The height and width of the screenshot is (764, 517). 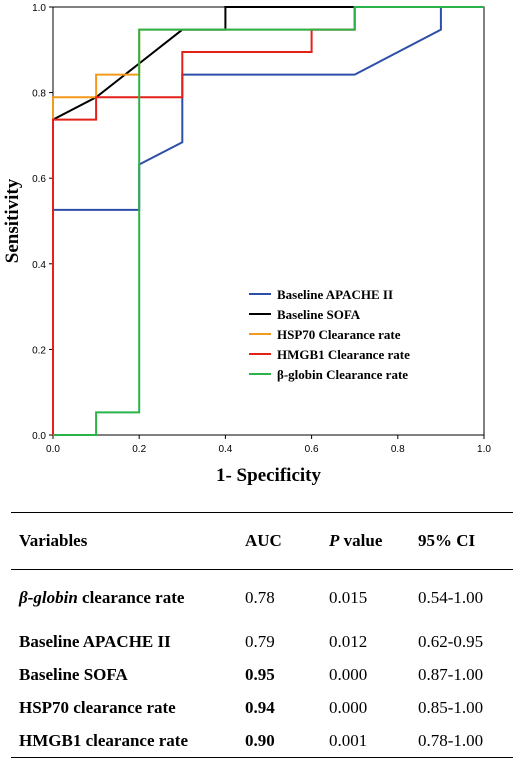 I want to click on y-axis-title: Sensitivity, so click(x=12, y=220).